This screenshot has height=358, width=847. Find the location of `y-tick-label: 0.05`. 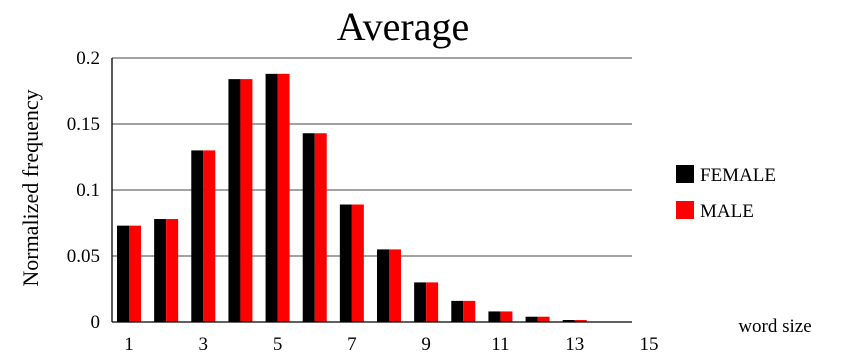

y-tick-label: 0.05 is located at coordinates (83, 256).